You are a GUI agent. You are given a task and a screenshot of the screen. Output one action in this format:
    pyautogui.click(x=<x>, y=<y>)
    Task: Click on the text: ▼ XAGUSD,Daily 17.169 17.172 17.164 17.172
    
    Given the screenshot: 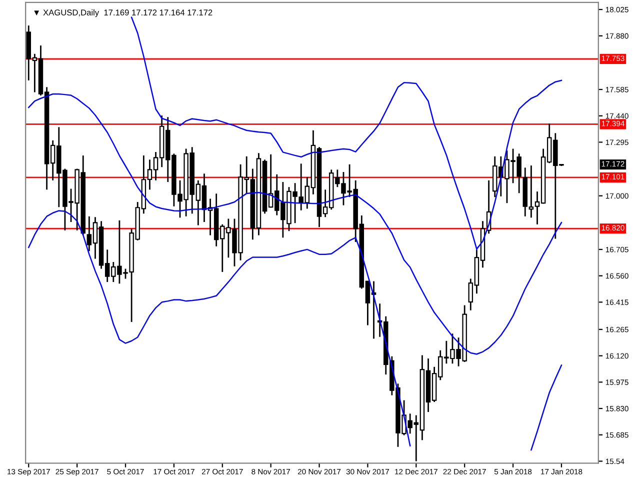 What is the action you would take?
    pyautogui.click(x=123, y=13)
    